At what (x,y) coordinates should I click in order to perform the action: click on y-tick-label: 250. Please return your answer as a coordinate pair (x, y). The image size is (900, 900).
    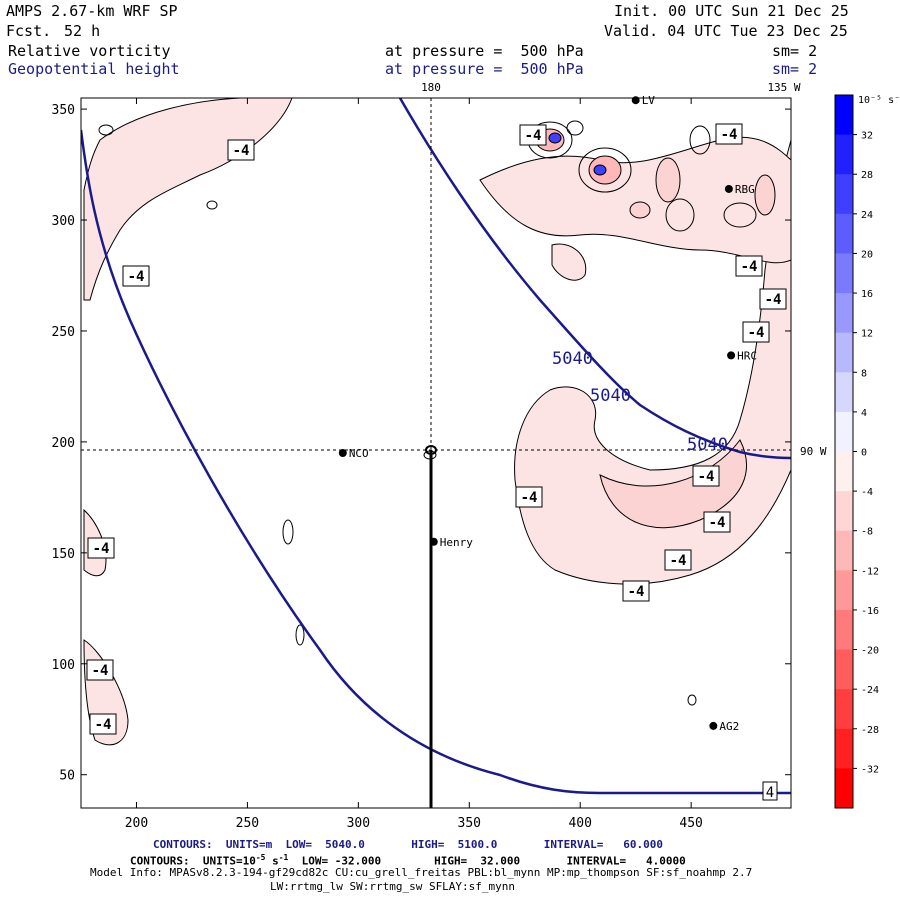
    Looking at the image, I should click on (63, 332).